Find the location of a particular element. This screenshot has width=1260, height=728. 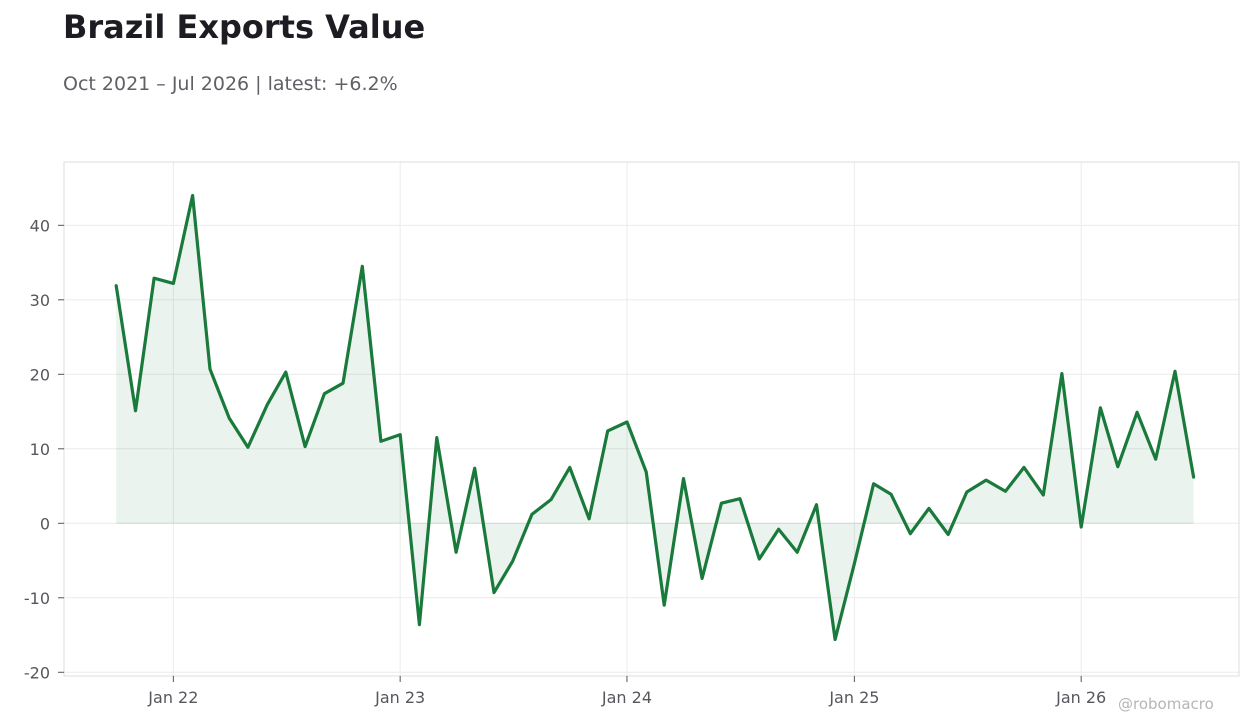

x-tick-label: Jan 23 is located at coordinates (399, 697).